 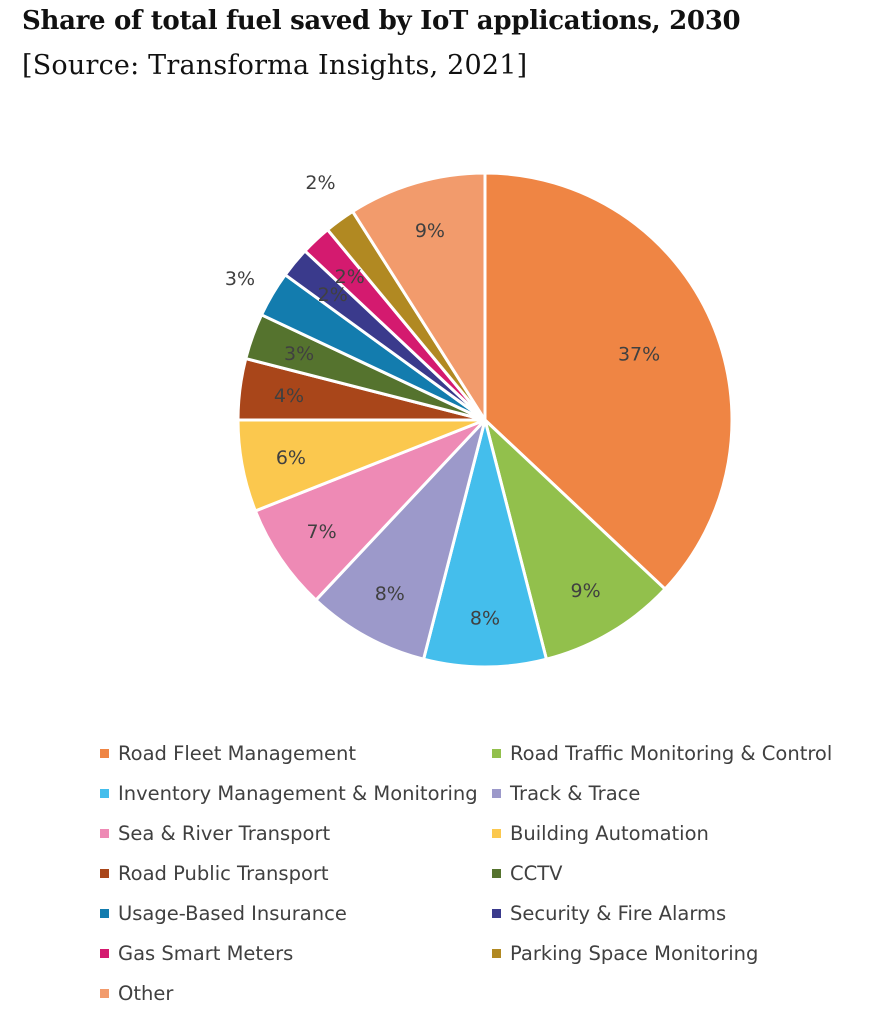 I want to click on slice-label-track-and-trace: 8%, so click(x=390, y=594).